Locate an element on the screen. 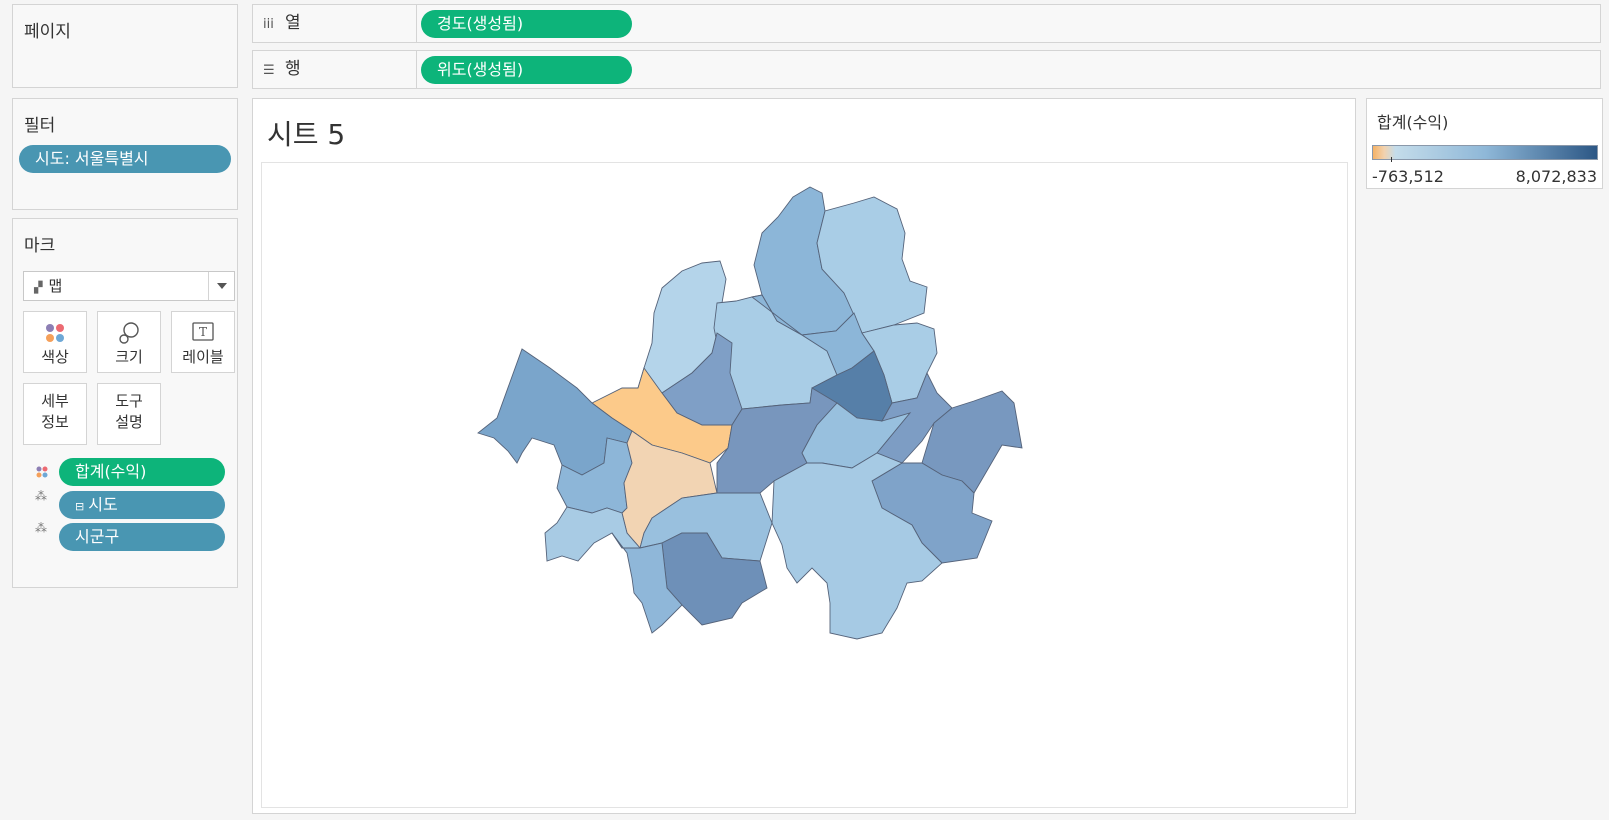 The image size is (1609, 820). color-field-pill: 합계(수익) is located at coordinates (142, 472).